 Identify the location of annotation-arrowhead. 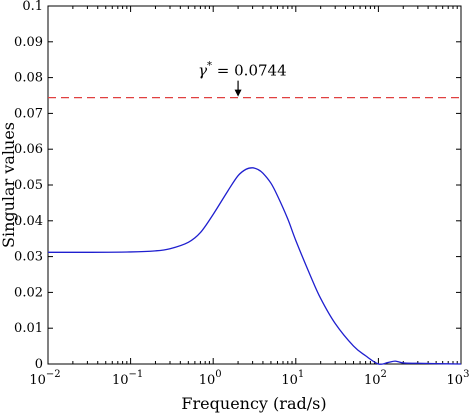
(238, 93).